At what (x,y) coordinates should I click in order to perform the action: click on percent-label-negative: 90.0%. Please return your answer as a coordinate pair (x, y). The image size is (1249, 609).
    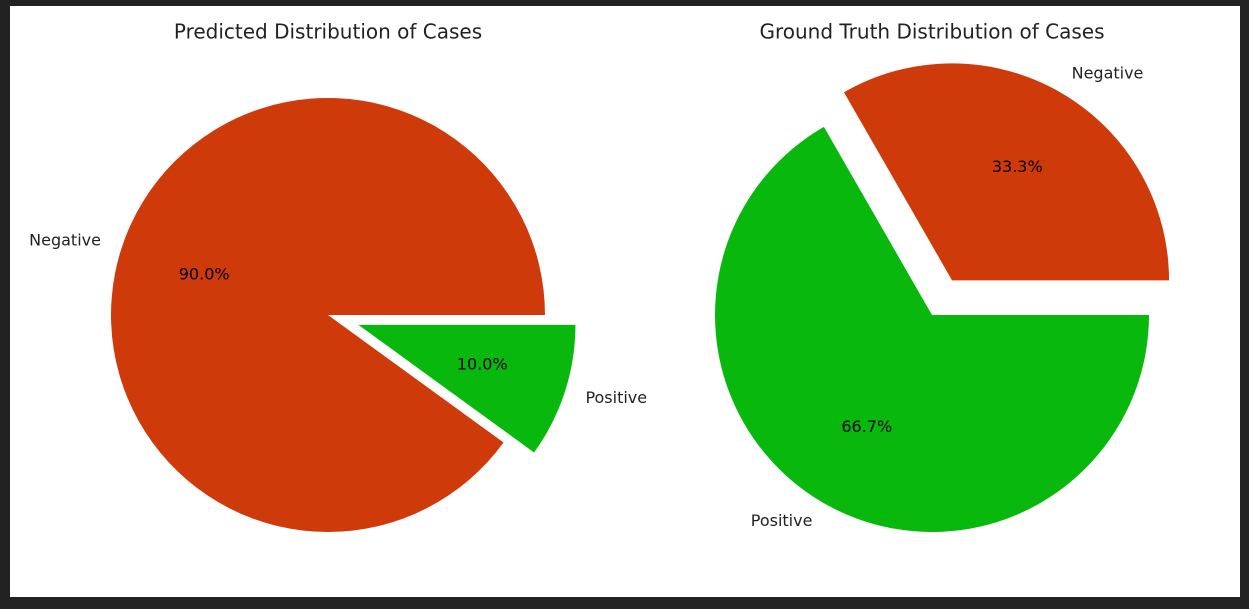
    Looking at the image, I should click on (204, 273).